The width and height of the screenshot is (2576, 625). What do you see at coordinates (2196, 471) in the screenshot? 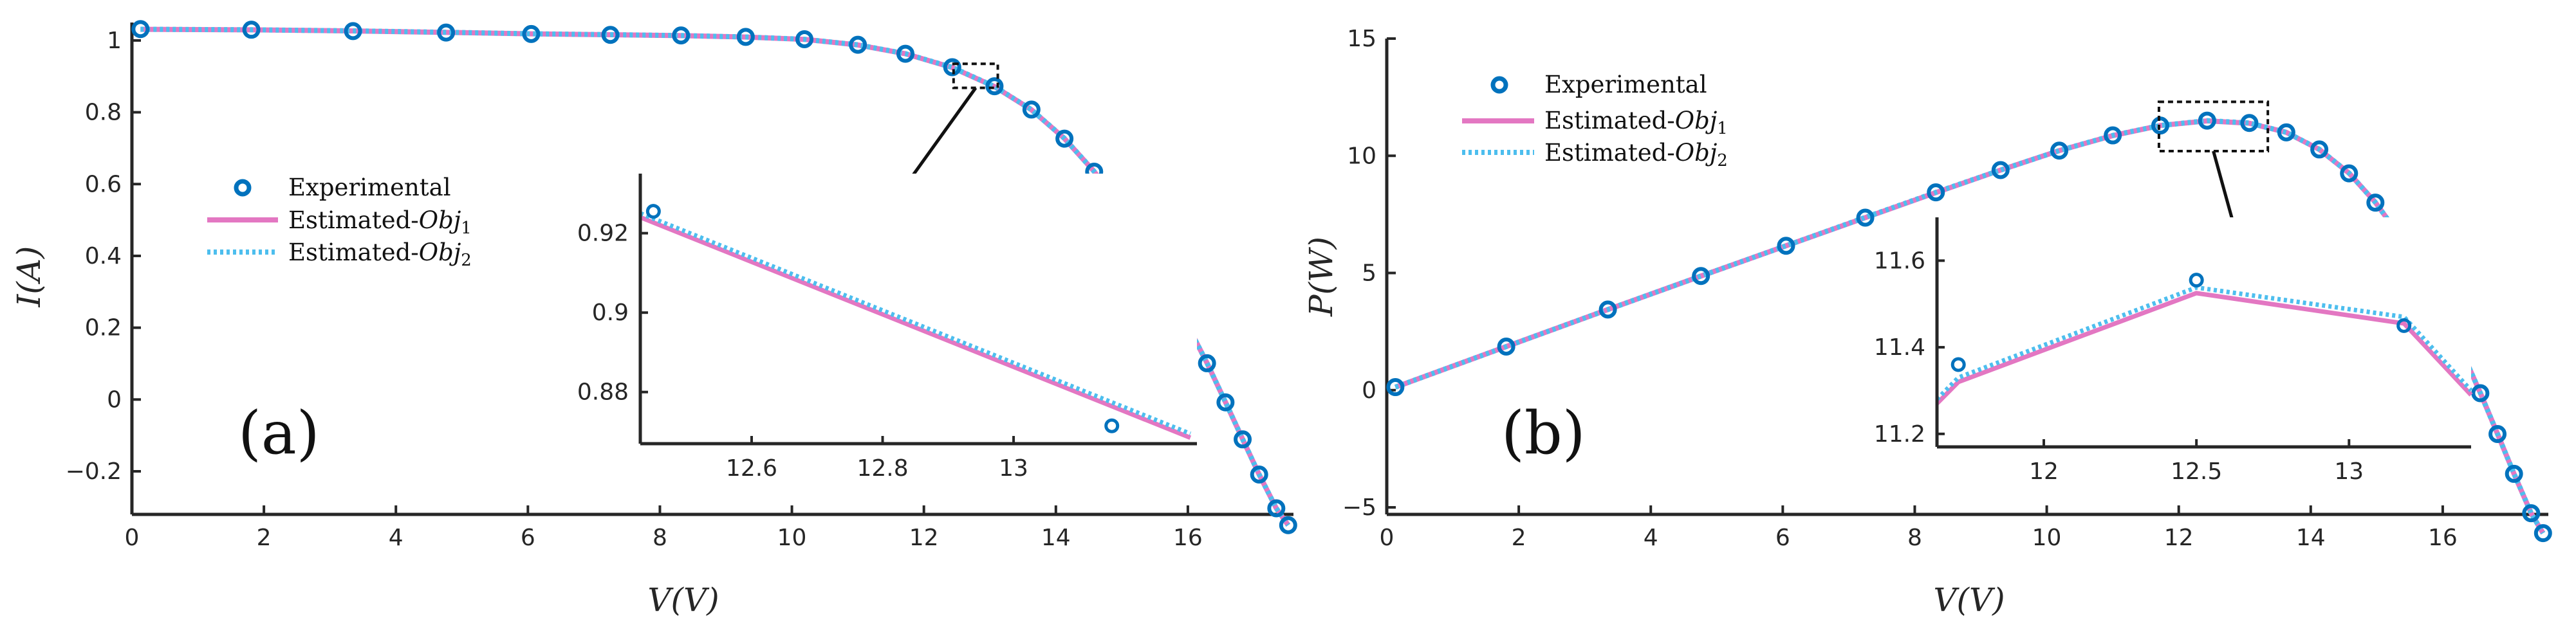
I see `panel-b-inset-x-tick-label: 12.5` at bounding box center [2196, 471].